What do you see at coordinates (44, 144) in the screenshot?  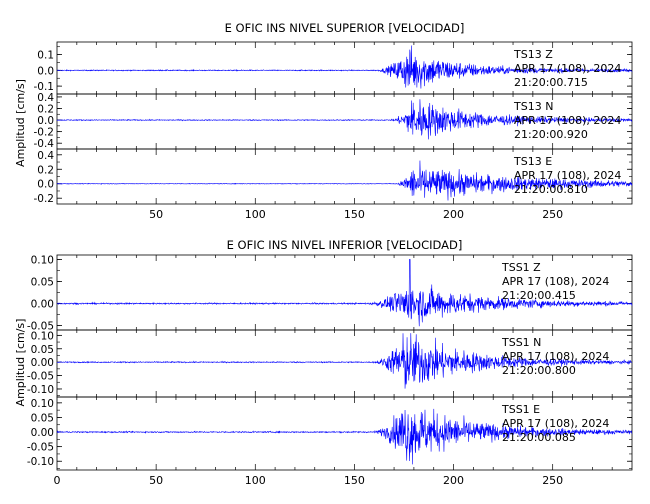 I see `y-tick-label: -0.4` at bounding box center [44, 144].